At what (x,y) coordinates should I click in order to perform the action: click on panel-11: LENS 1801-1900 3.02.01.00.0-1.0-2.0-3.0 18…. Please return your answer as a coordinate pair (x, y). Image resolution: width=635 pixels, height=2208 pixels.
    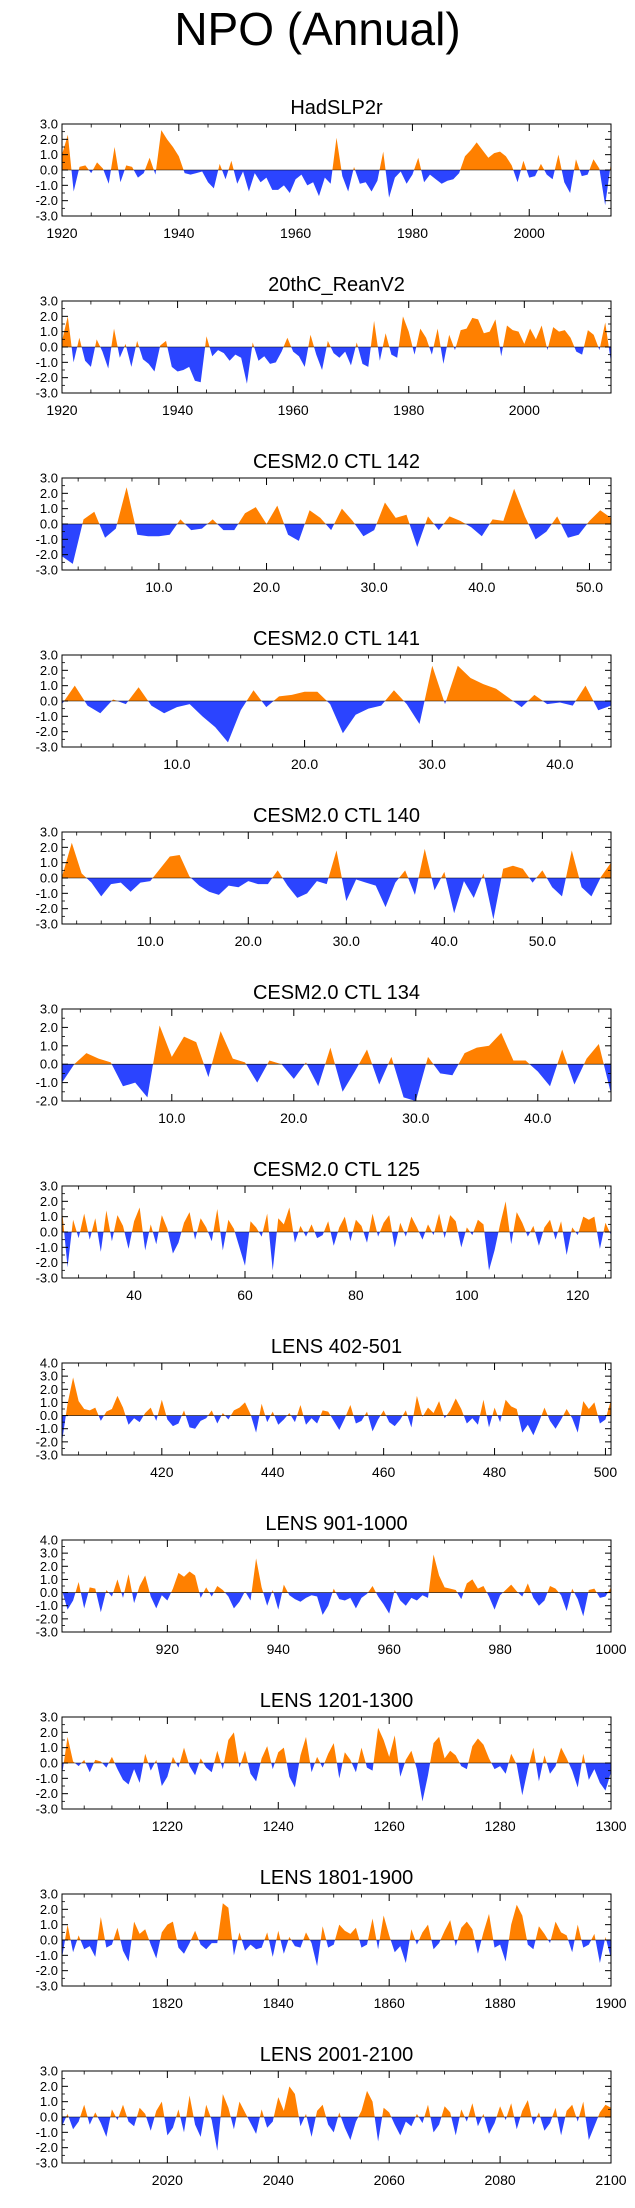
    Looking at the image, I should click on (331, 1939).